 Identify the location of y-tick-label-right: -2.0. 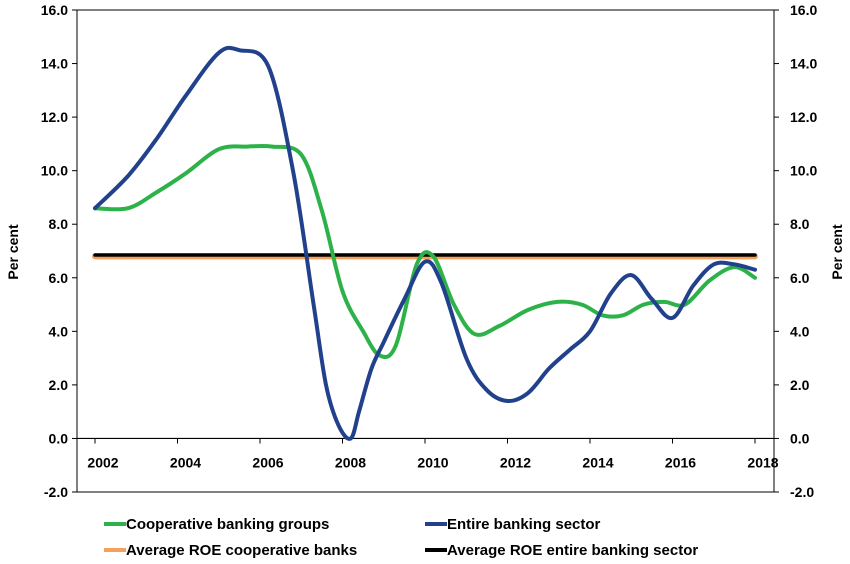
(802, 492).